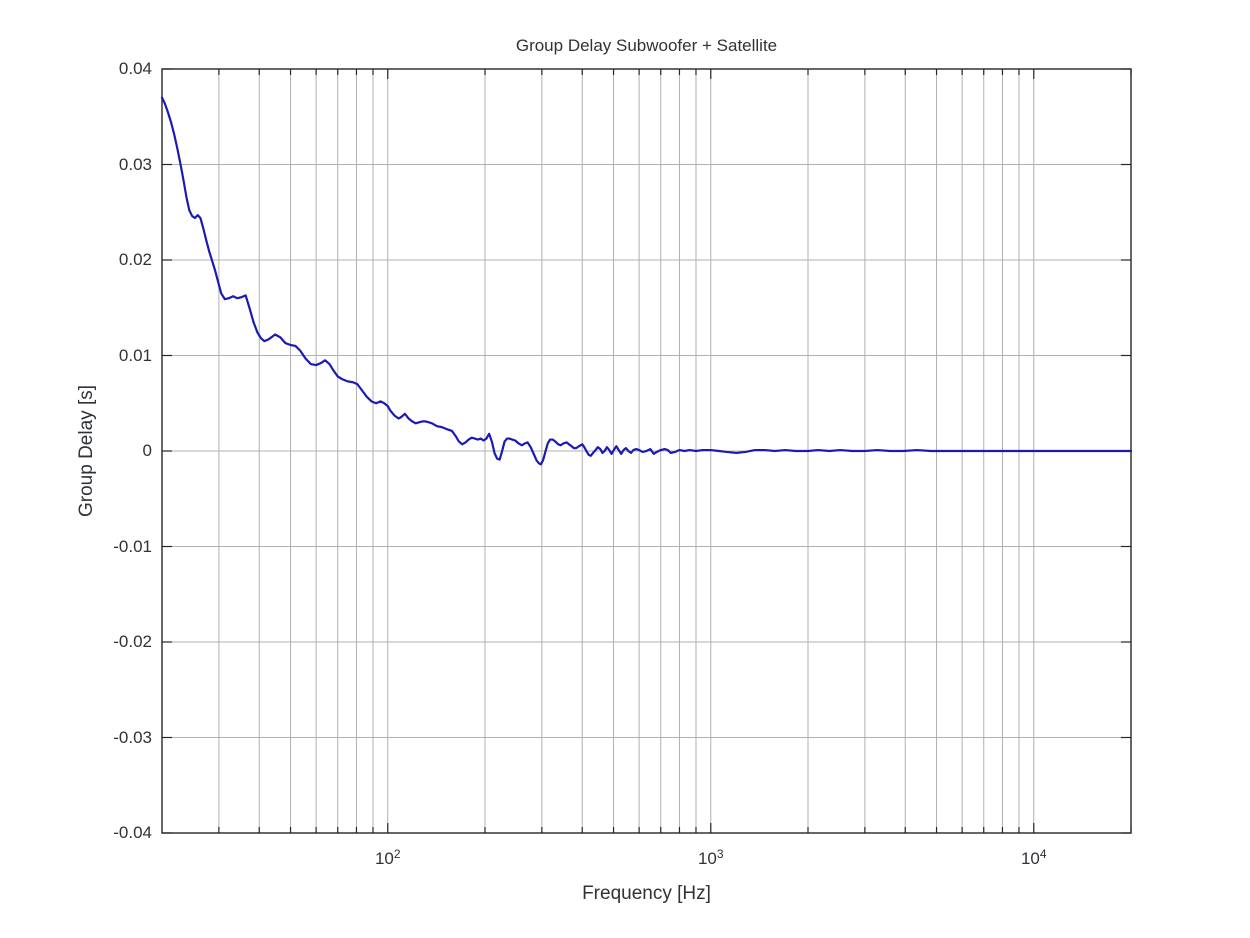 The image size is (1250, 938). What do you see at coordinates (646, 45) in the screenshot?
I see `chart-title: Group Delay Subwoofer + Satellite` at bounding box center [646, 45].